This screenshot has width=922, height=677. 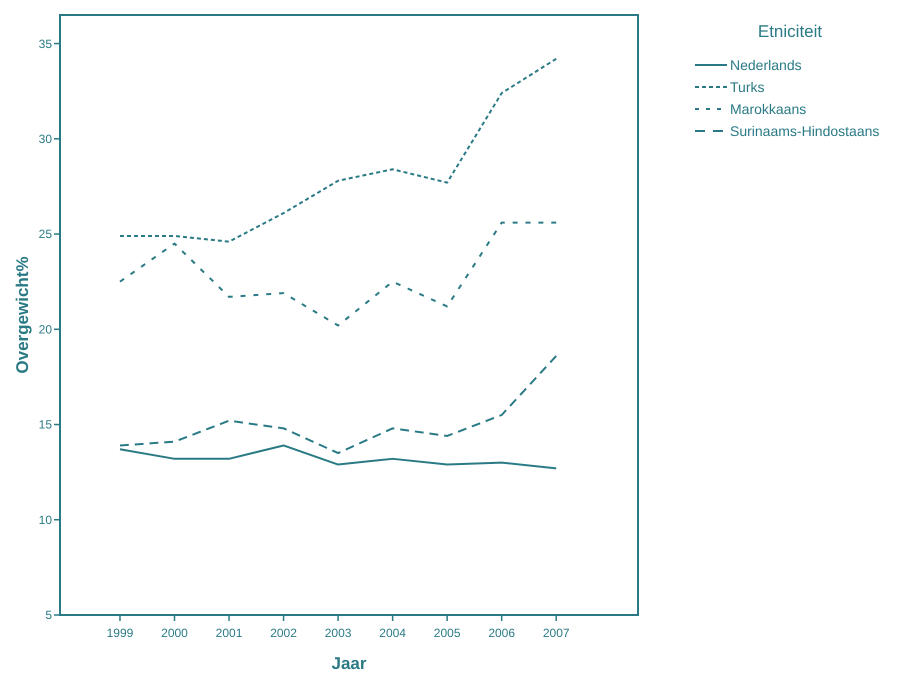 What do you see at coordinates (45, 234) in the screenshot?
I see `y-tick-label: 25` at bounding box center [45, 234].